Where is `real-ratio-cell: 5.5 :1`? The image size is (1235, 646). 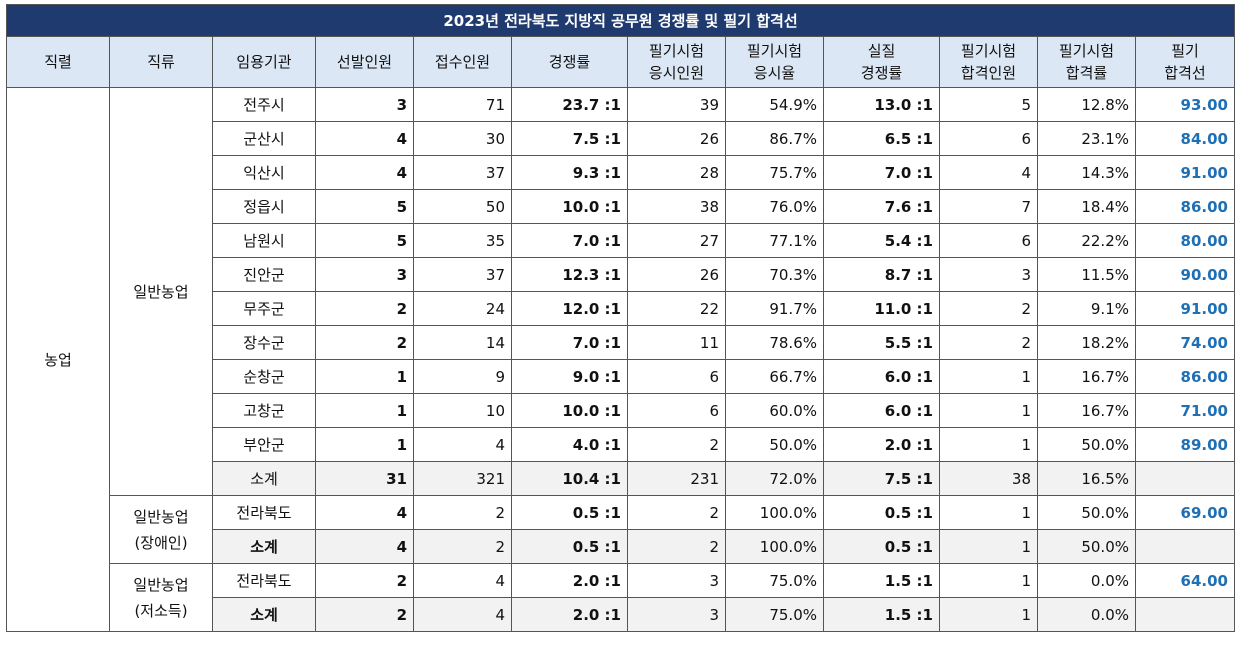 real-ratio-cell: 5.5 :1 is located at coordinates (881, 342).